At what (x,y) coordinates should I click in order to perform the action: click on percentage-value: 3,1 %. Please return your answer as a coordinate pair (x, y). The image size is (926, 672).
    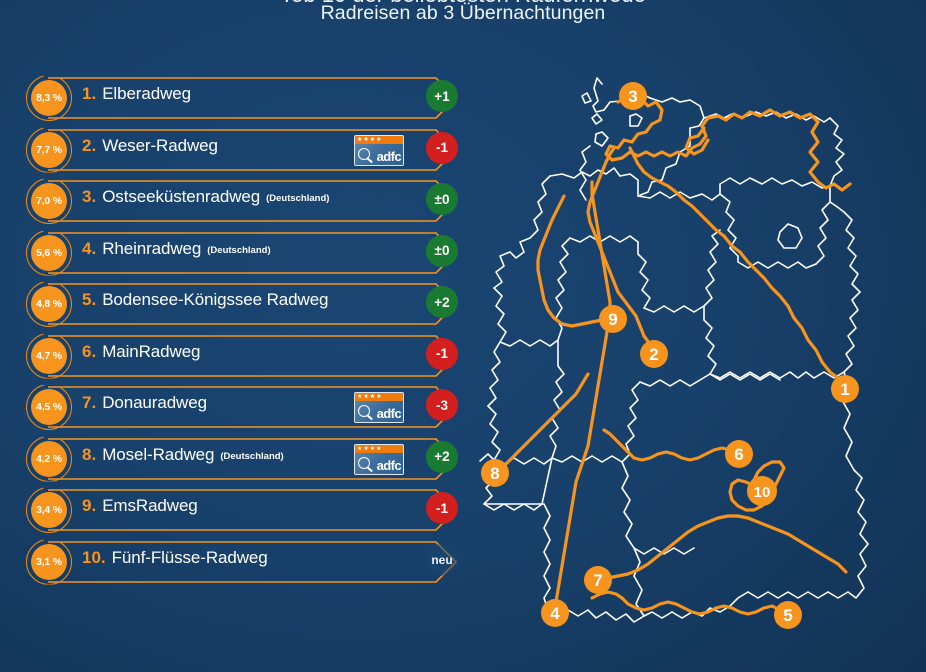
    Looking at the image, I should click on (49, 561).